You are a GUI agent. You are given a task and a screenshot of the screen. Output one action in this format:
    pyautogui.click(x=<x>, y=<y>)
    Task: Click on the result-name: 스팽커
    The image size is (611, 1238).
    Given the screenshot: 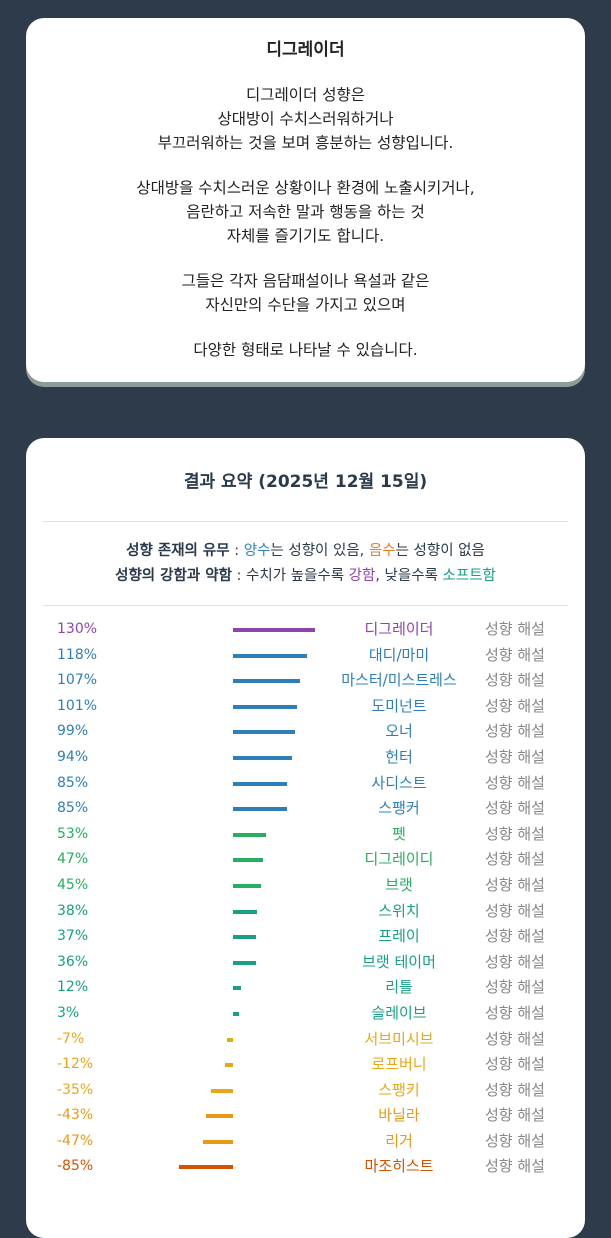 What is the action you would take?
    pyautogui.click(x=399, y=808)
    